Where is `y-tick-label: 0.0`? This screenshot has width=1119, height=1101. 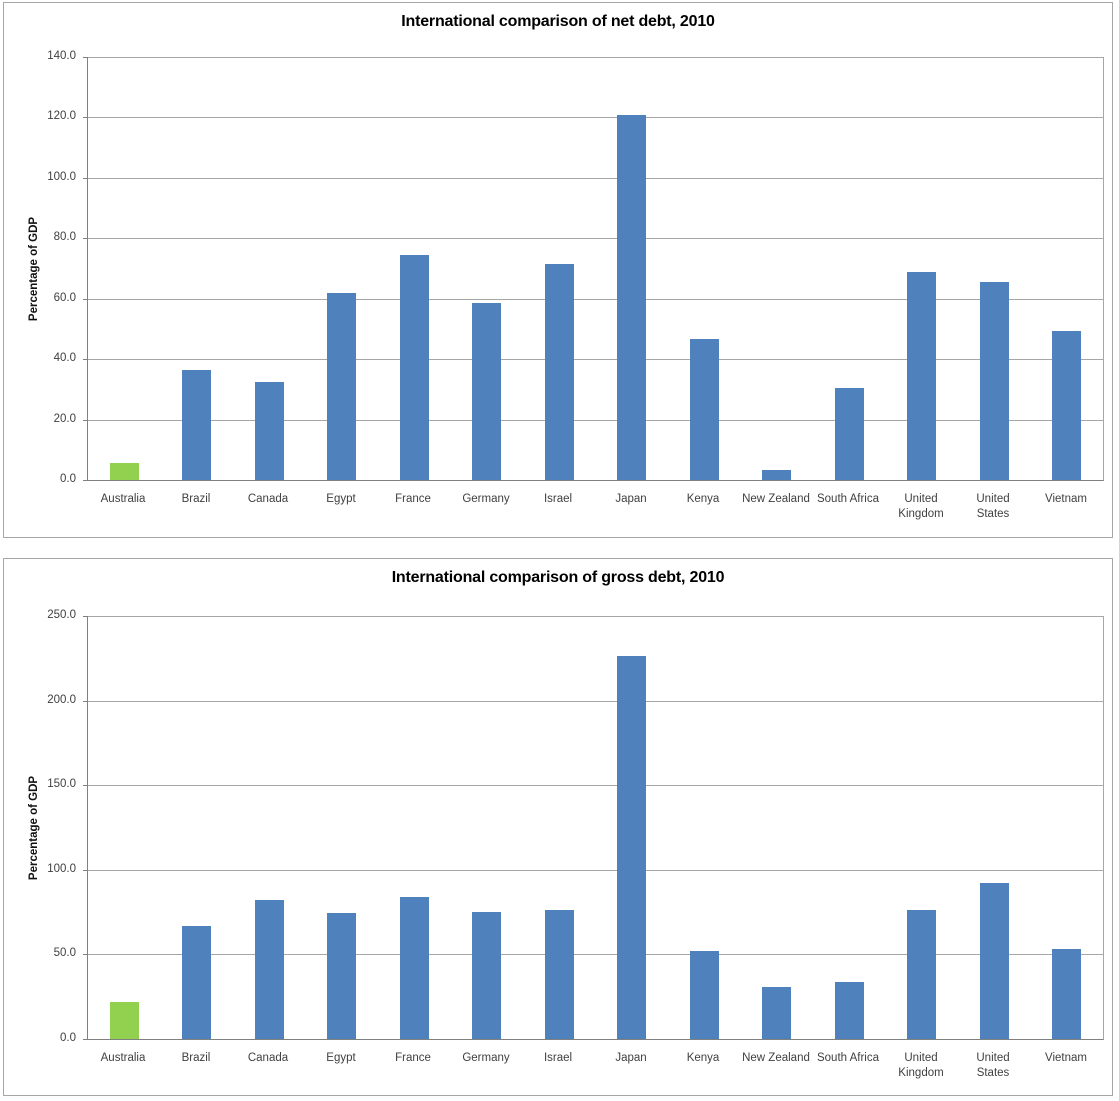 y-tick-label: 0.0 is located at coordinates (68, 1038).